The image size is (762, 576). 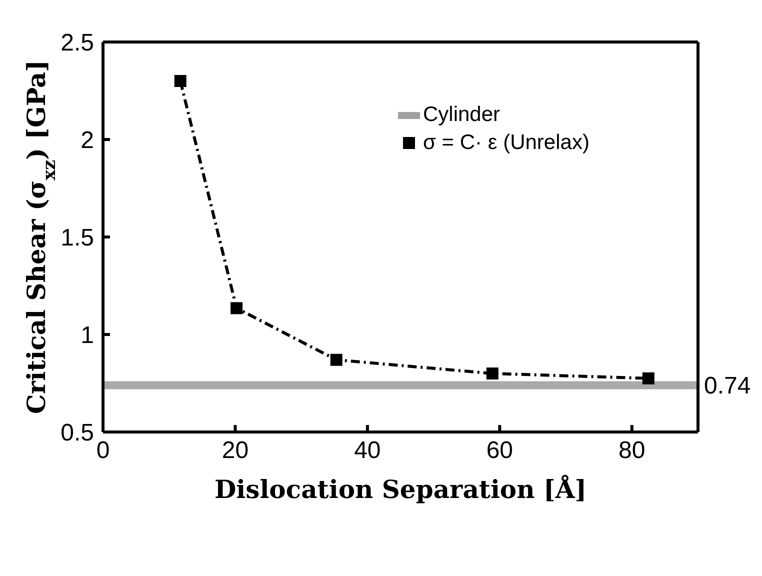 I want to click on y-tick-label: 1, so click(x=87, y=336).